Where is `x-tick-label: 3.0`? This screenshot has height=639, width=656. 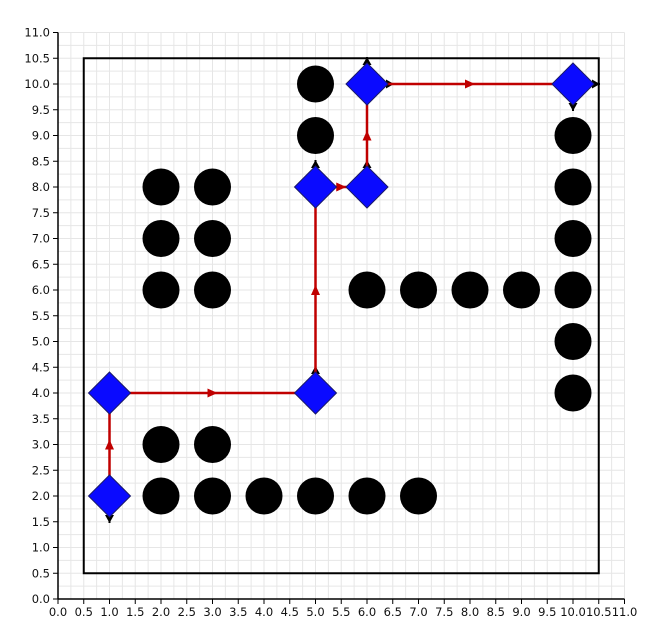
x-tick-label: 3.0 is located at coordinates (212, 612).